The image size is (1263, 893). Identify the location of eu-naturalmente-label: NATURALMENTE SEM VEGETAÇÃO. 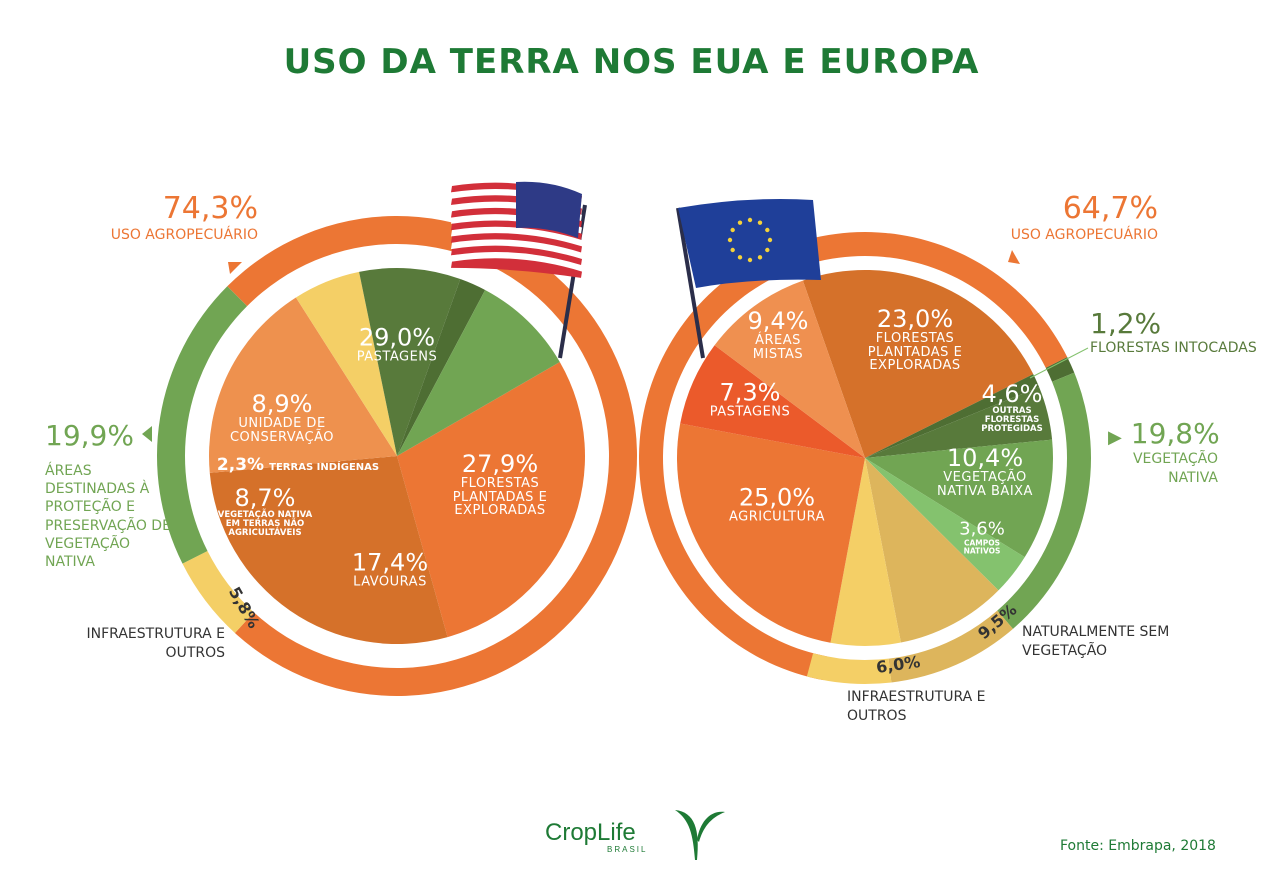
(1096, 641).